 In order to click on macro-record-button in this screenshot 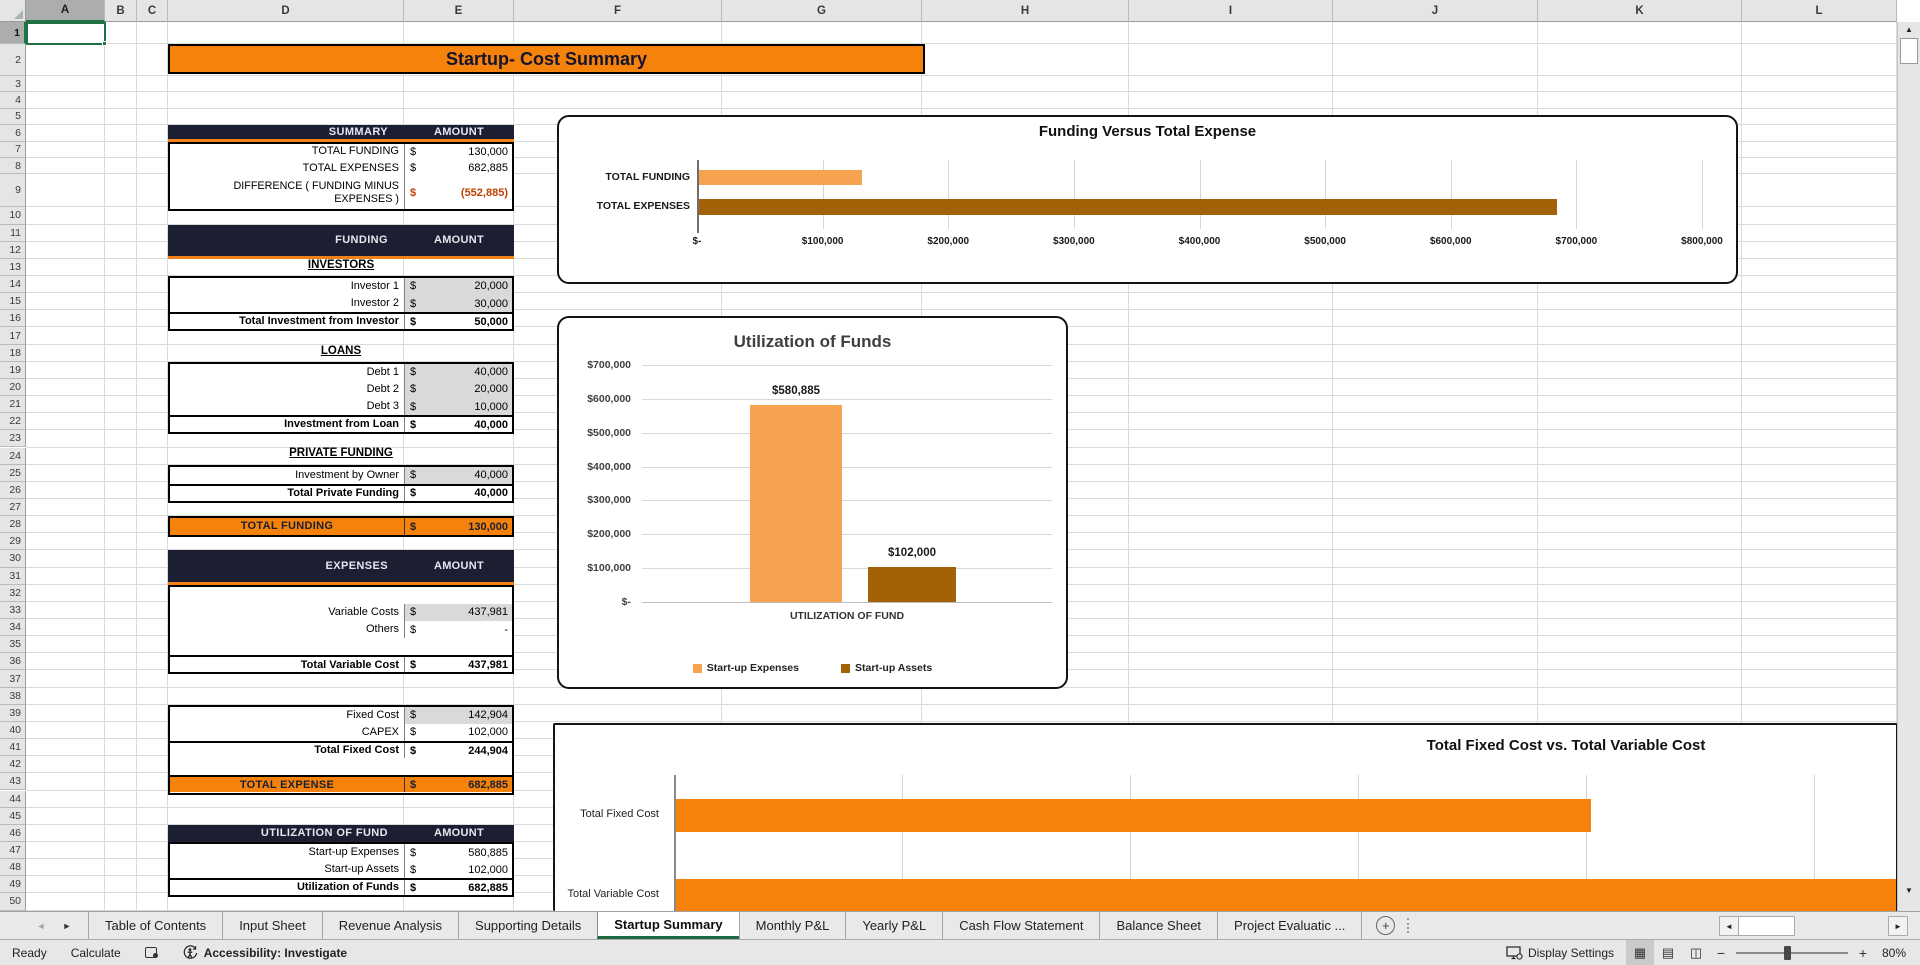, I will do `click(151, 952)`.